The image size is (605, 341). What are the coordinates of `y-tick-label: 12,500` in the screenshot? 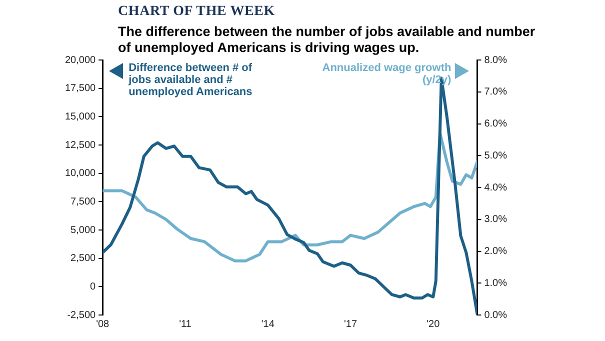 It's located at (80, 145).